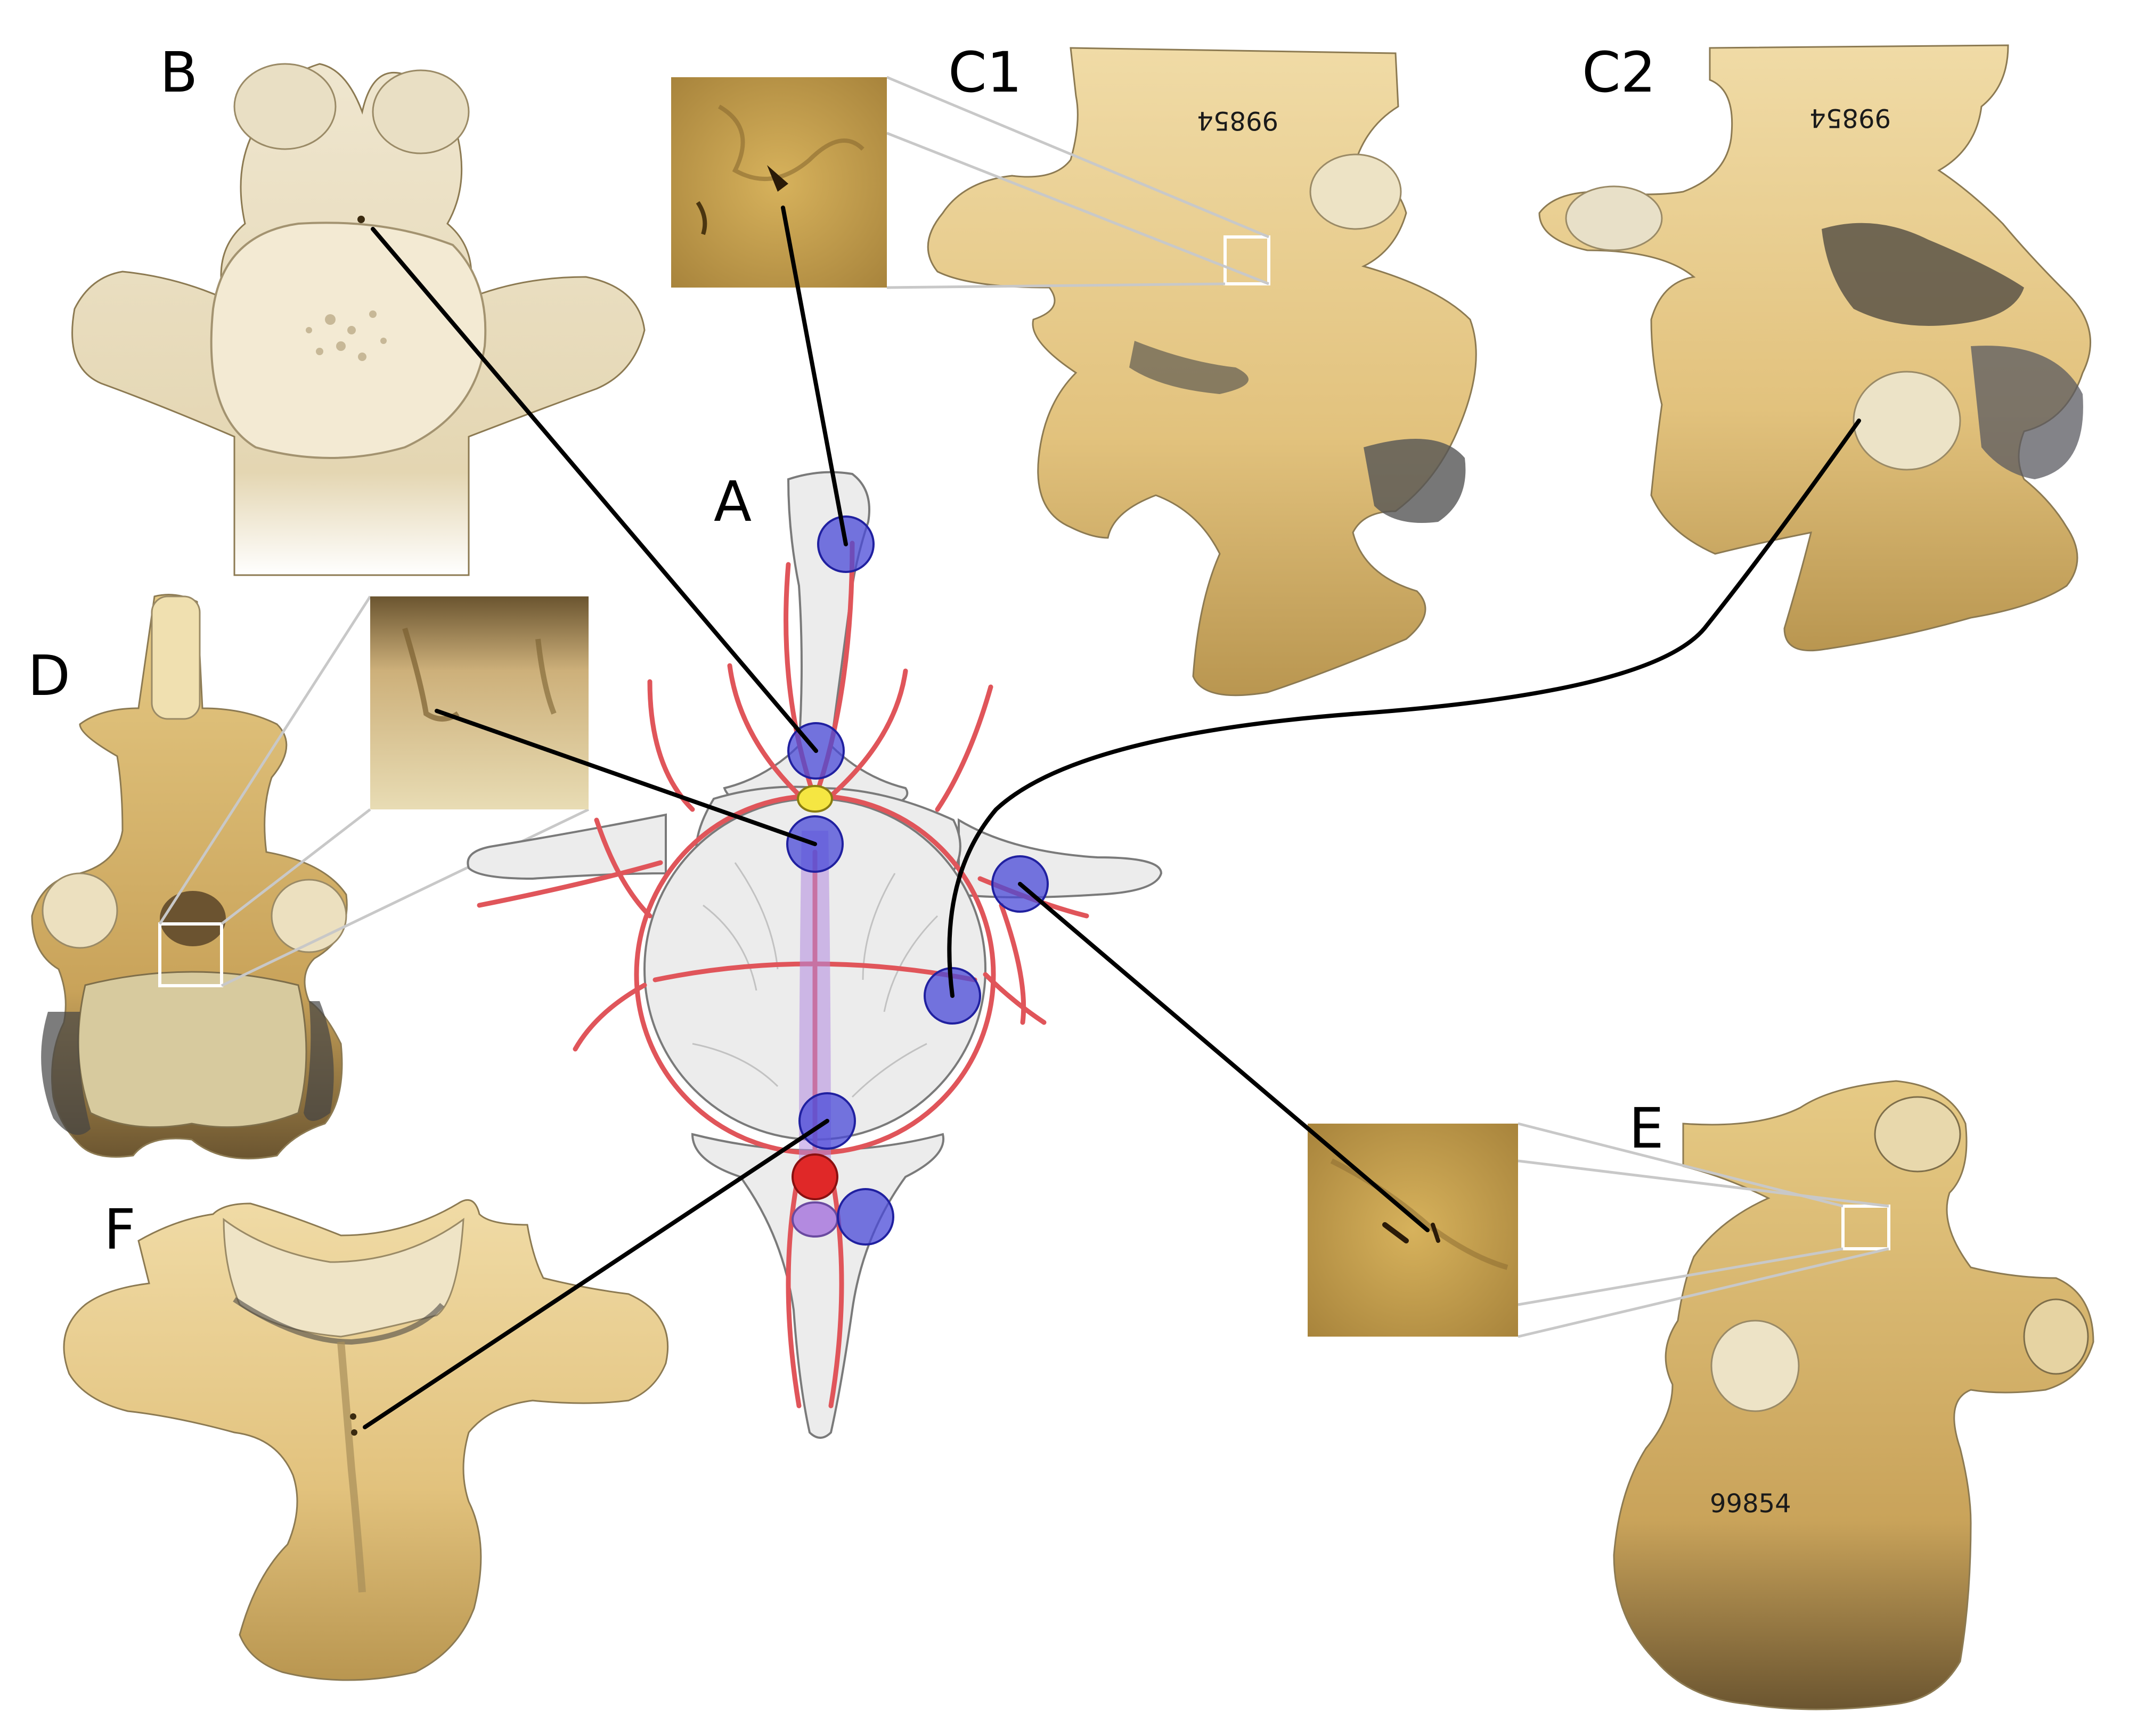  What do you see at coordinates (970, 182) in the screenshot?
I see `c1-zoom-inset` at bounding box center [970, 182].